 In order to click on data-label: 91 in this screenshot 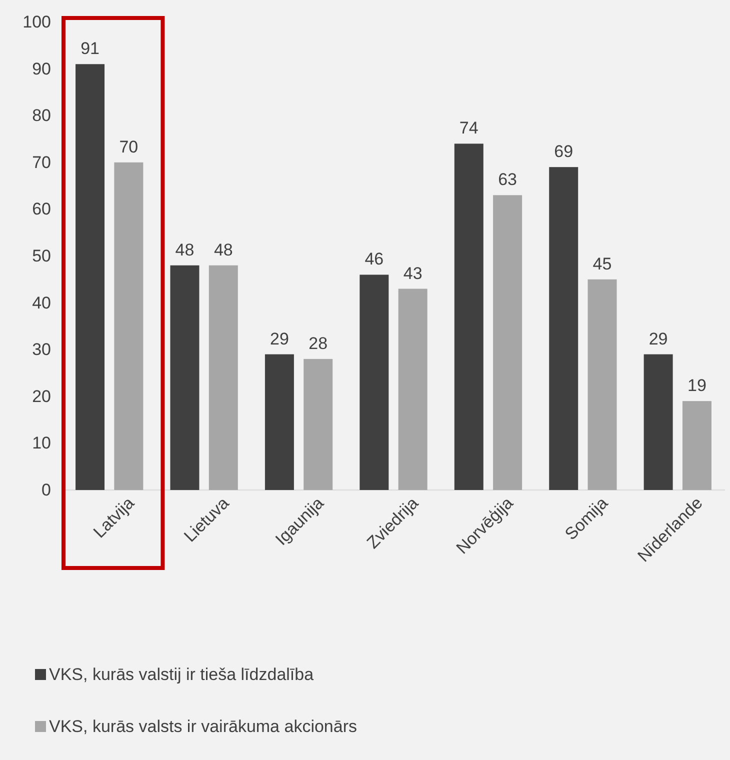, I will do `click(90, 48)`.